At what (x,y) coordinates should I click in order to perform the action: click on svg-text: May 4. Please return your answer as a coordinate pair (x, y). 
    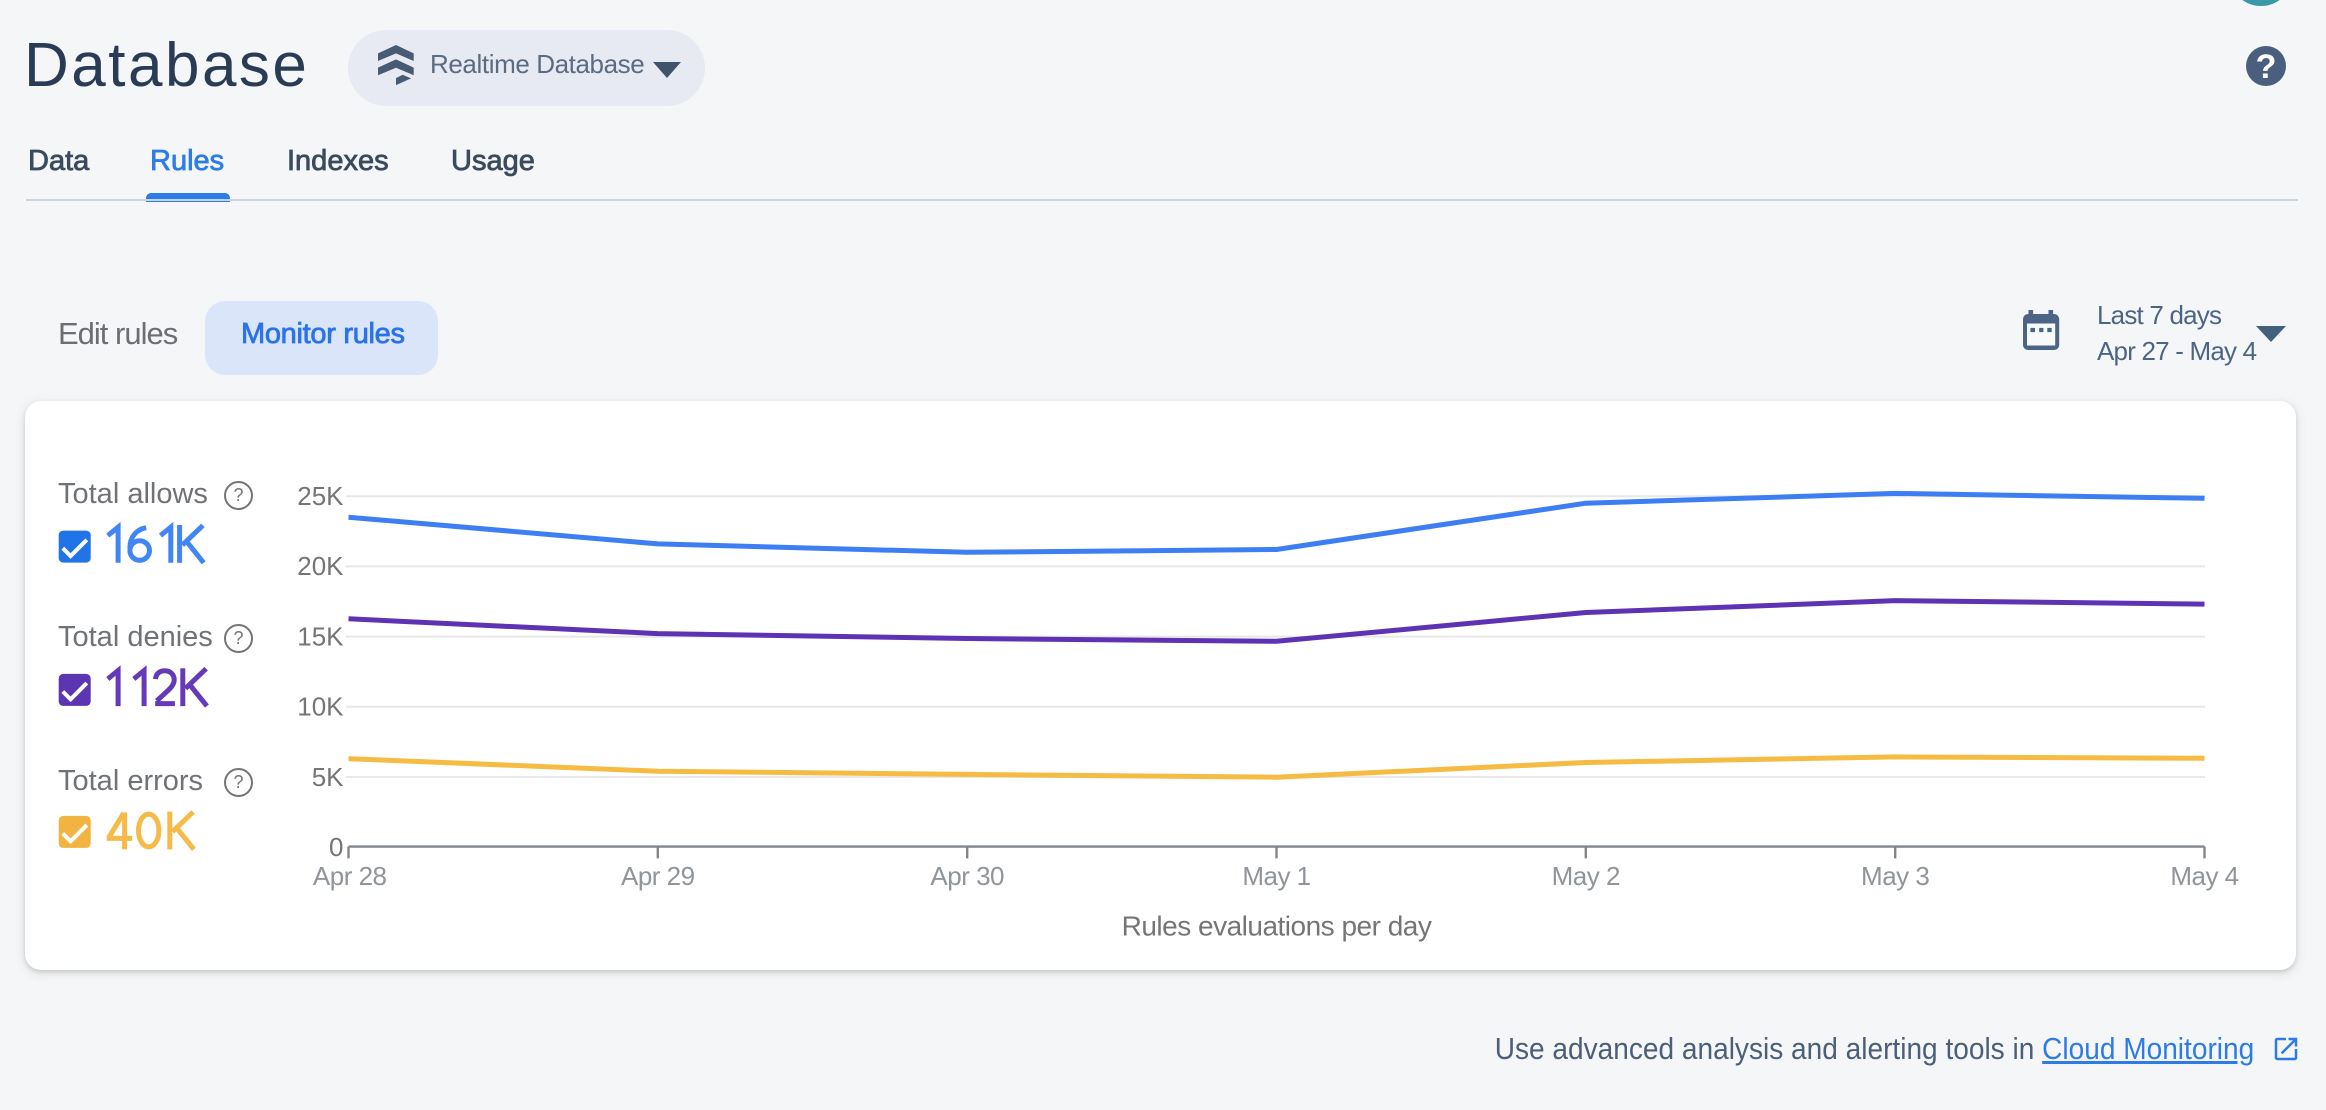
    Looking at the image, I should click on (2204, 876).